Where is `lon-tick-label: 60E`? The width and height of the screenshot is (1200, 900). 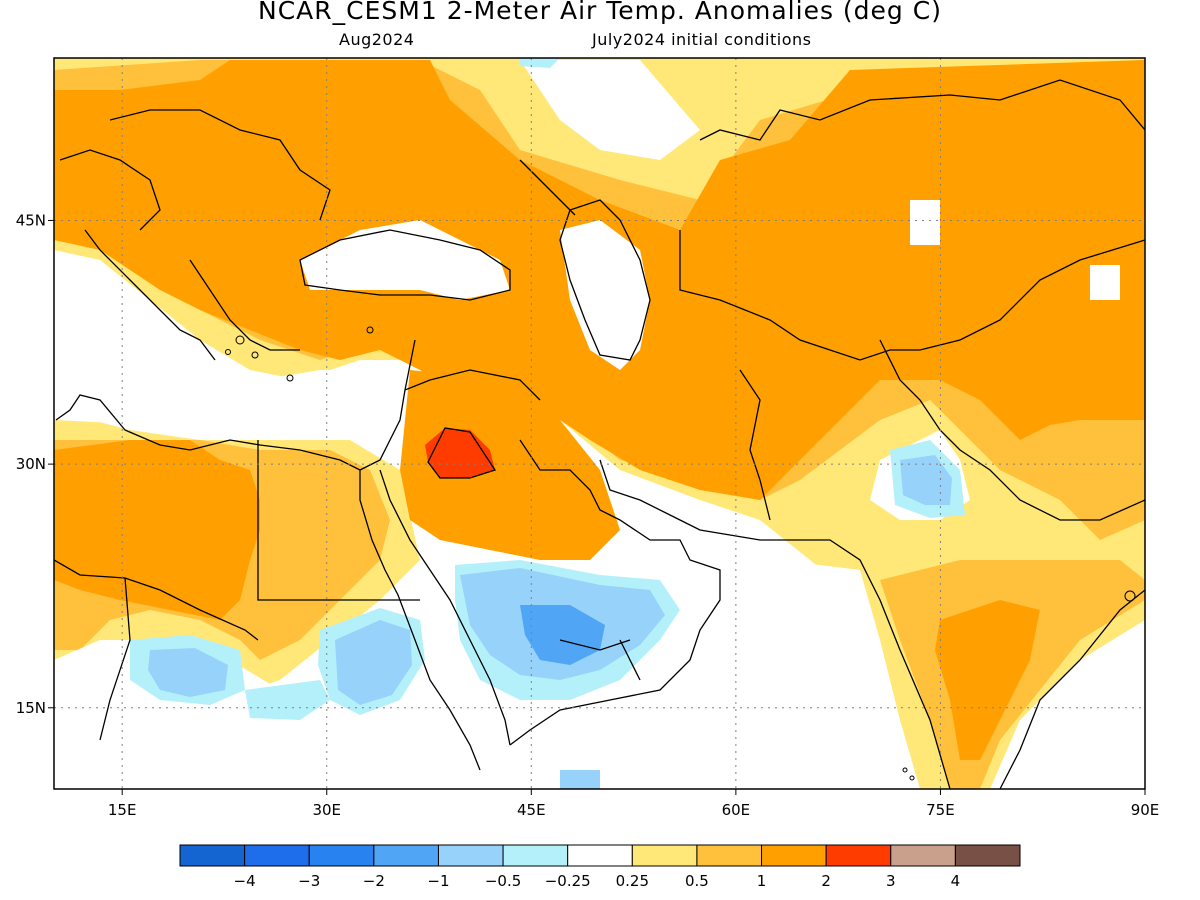
lon-tick-label: 60E is located at coordinates (736, 810).